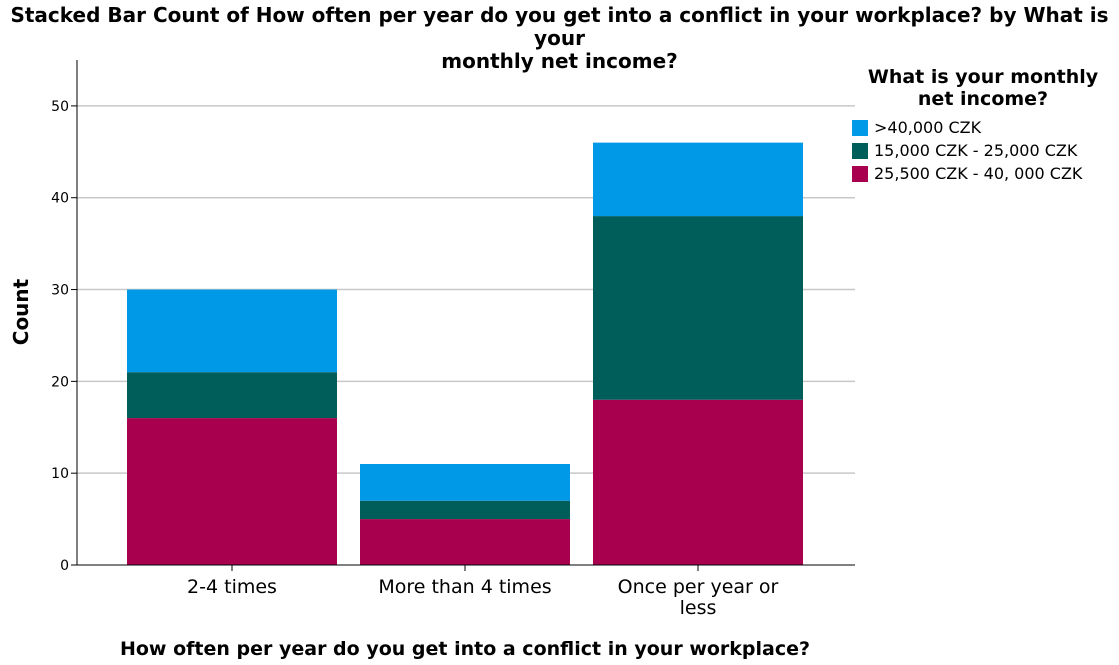 The height and width of the screenshot is (665, 1119). I want to click on y-tick-label: 30, so click(60, 291).